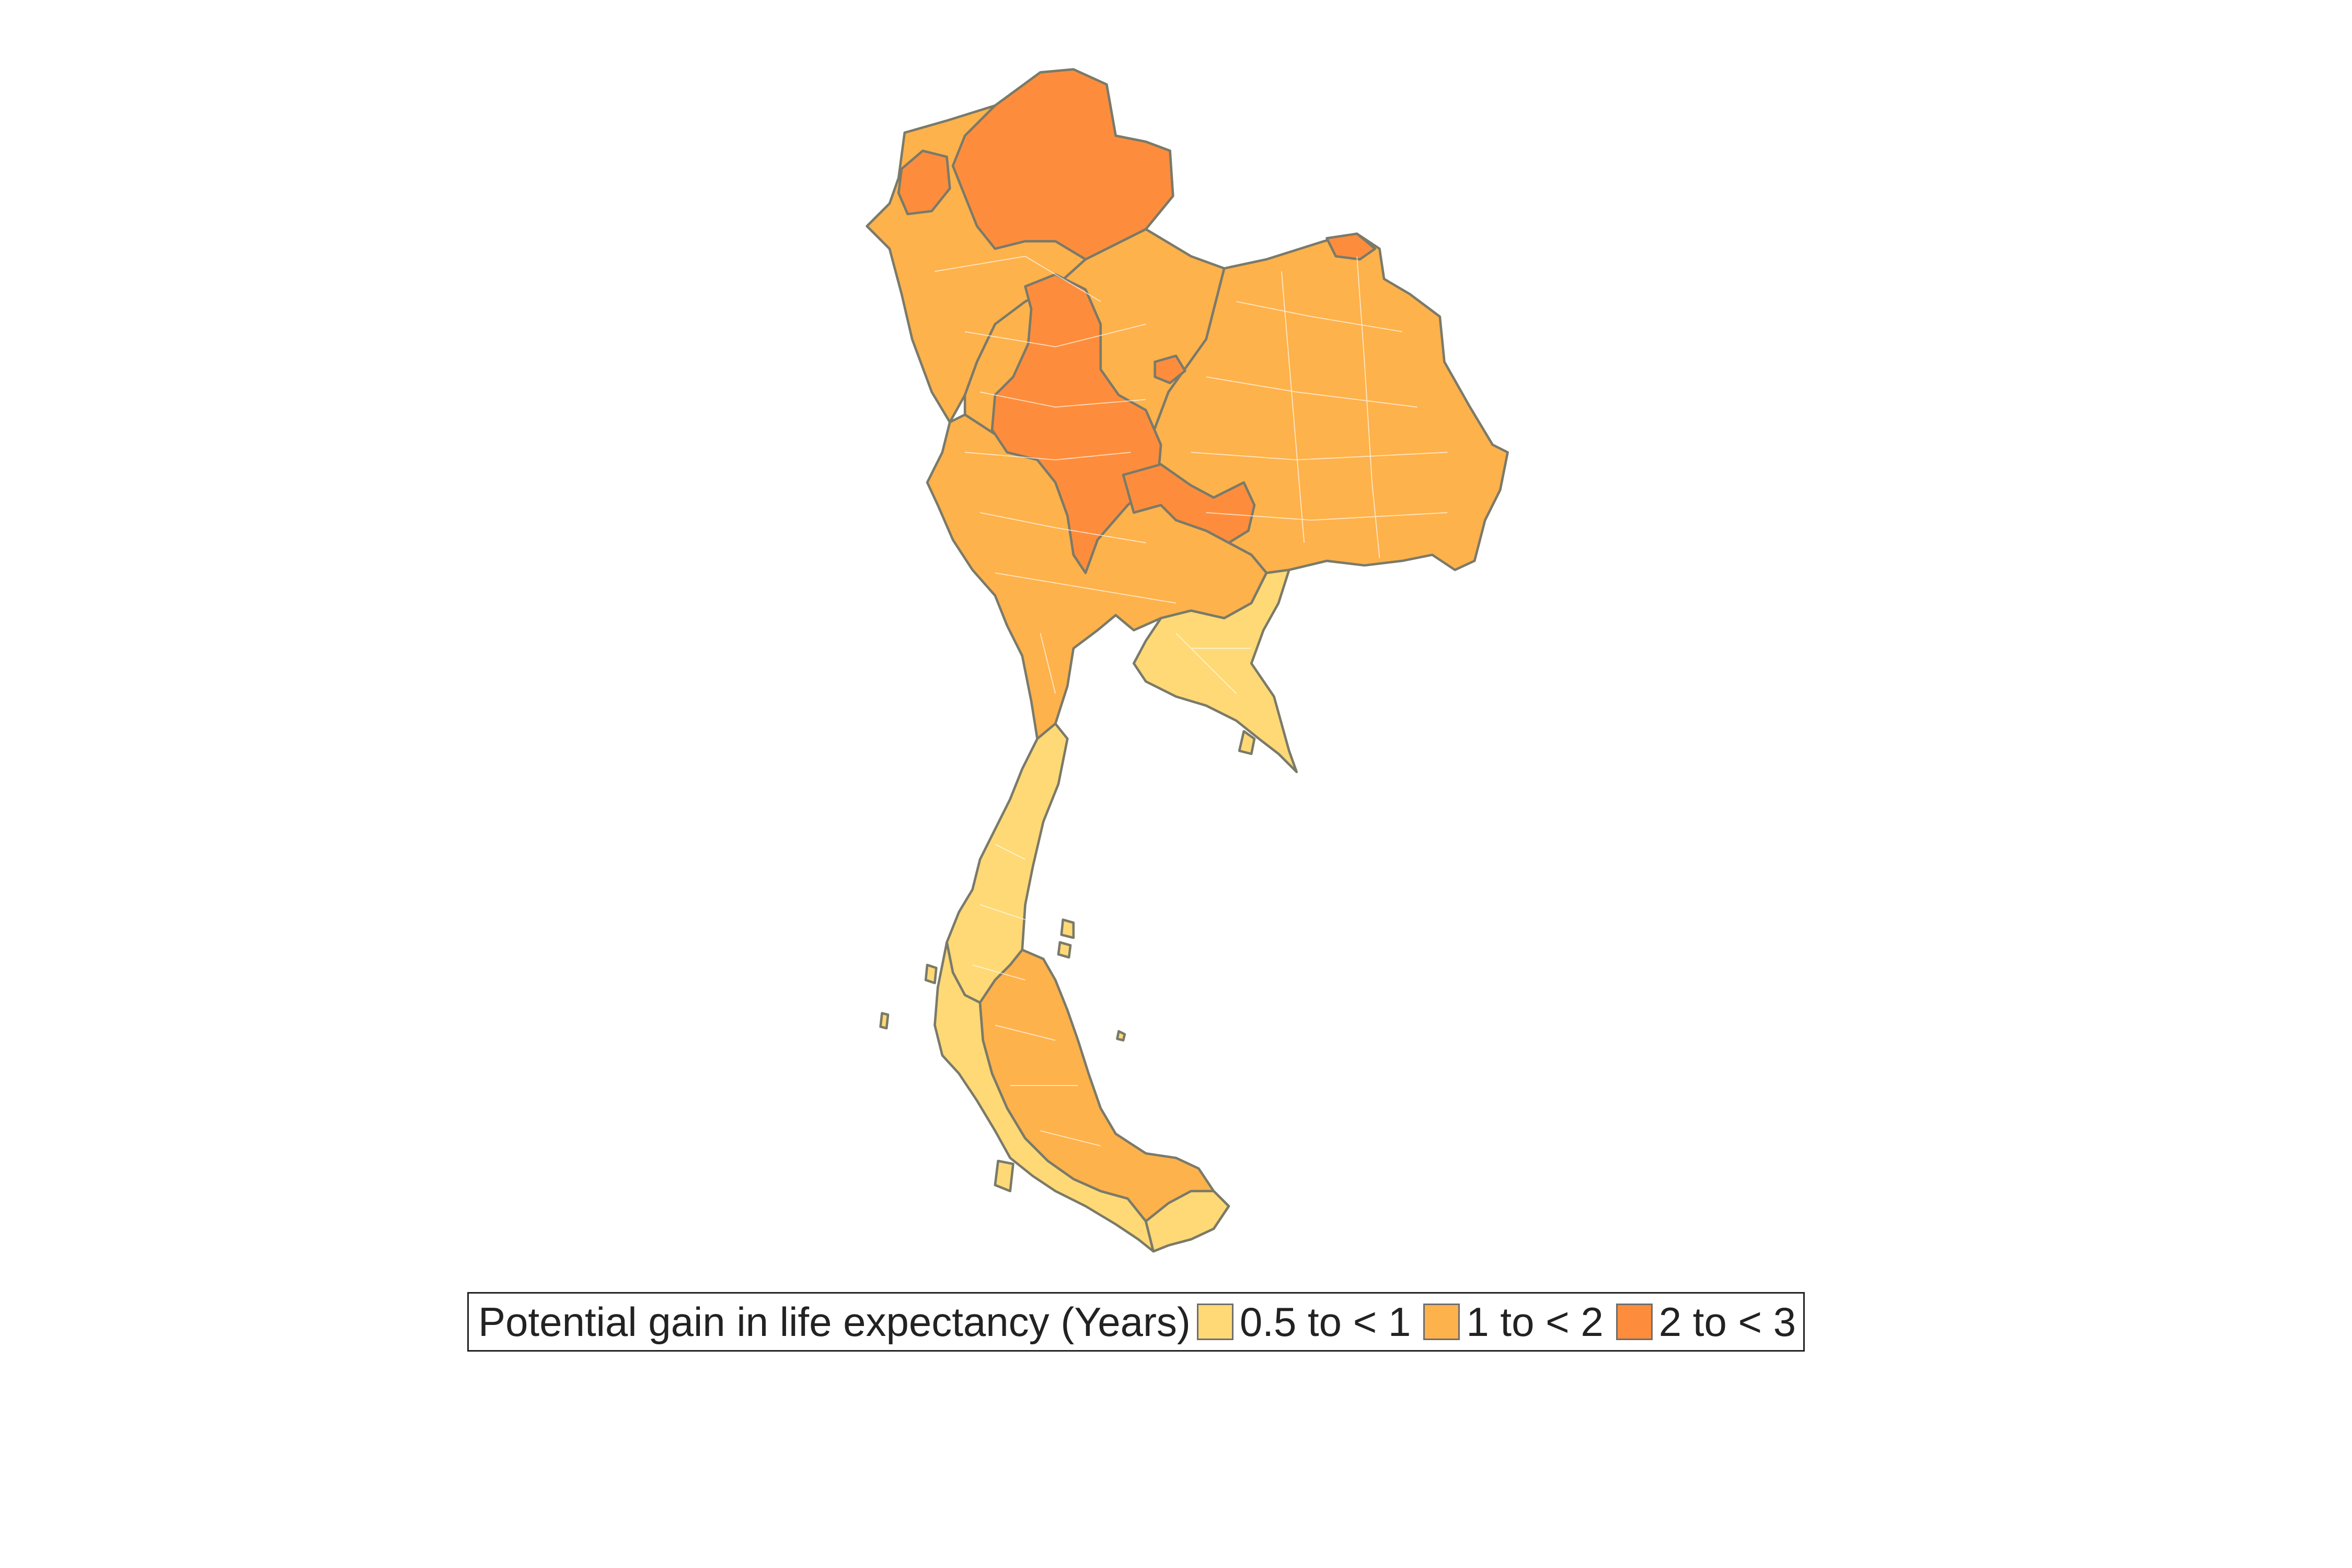  What do you see at coordinates (924, 182) in the screenshot?
I see `high-zone-north-west-edge` at bounding box center [924, 182].